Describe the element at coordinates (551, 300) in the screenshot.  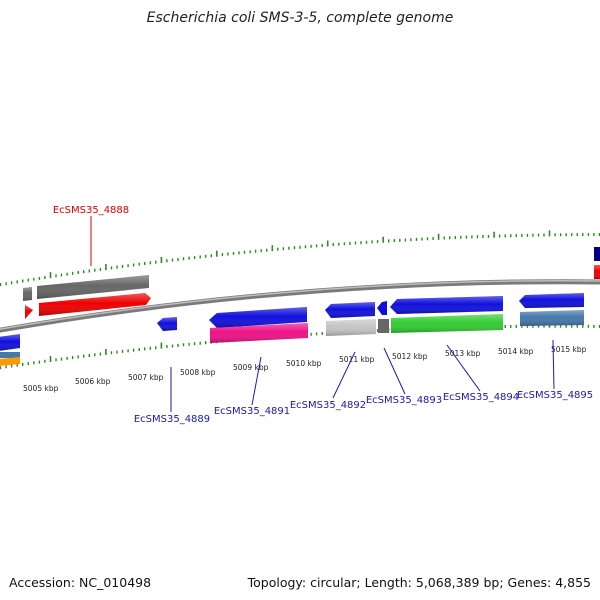
I see `gene-feature-blue-right` at that location.